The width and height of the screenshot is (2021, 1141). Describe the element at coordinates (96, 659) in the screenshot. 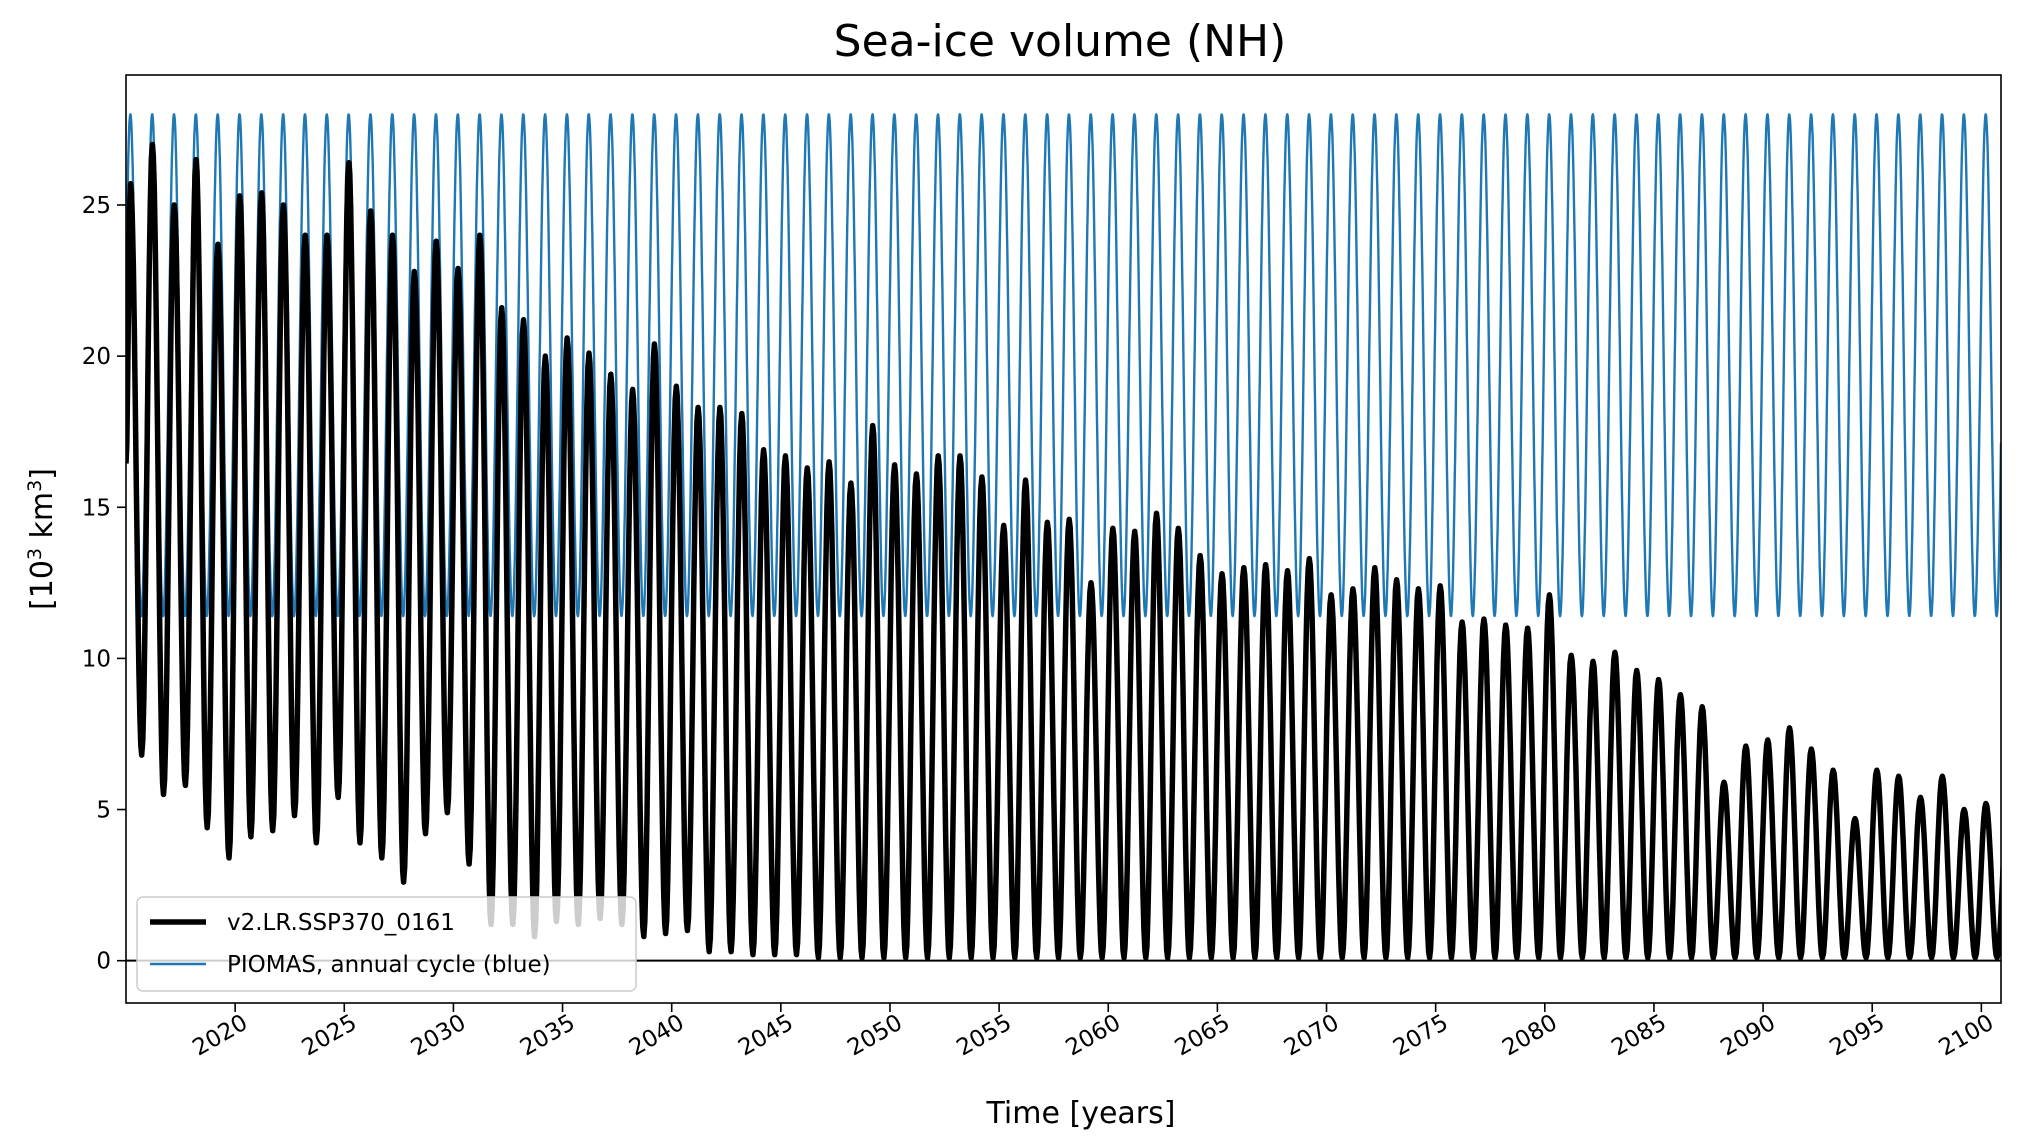

I see `y-tick-label: 10` at that location.